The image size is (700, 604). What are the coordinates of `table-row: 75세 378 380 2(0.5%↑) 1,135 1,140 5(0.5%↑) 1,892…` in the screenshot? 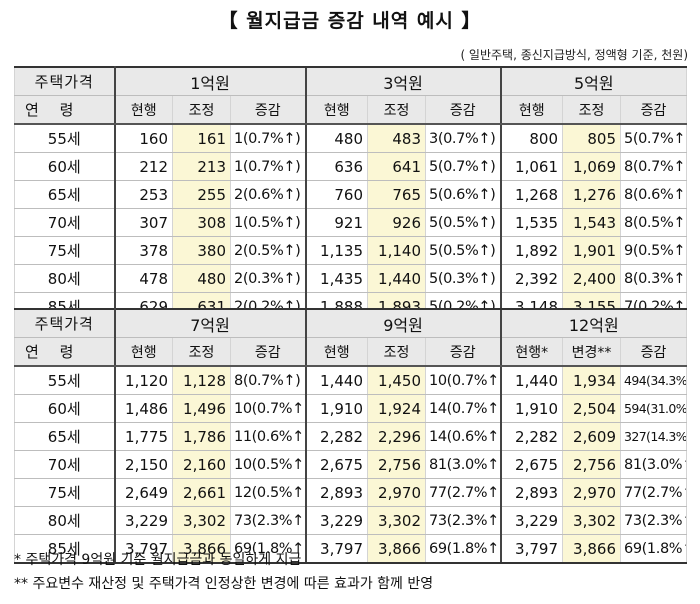 It's located at (351, 250).